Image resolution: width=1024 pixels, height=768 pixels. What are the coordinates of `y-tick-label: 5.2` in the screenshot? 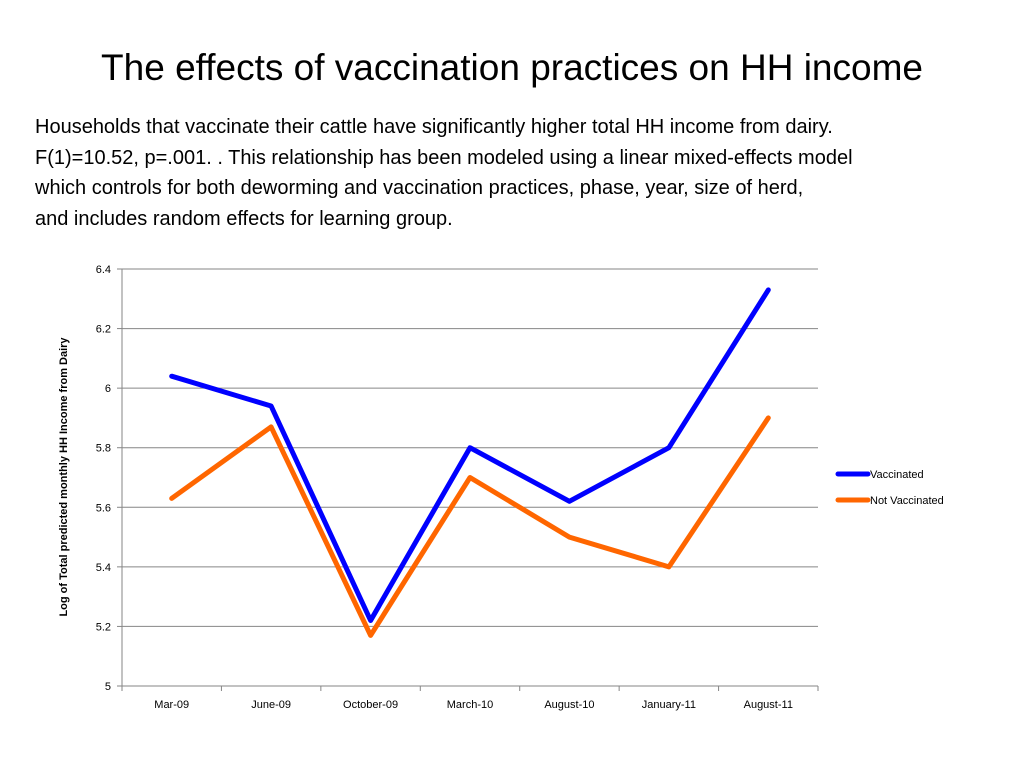 It's located at (103, 627).